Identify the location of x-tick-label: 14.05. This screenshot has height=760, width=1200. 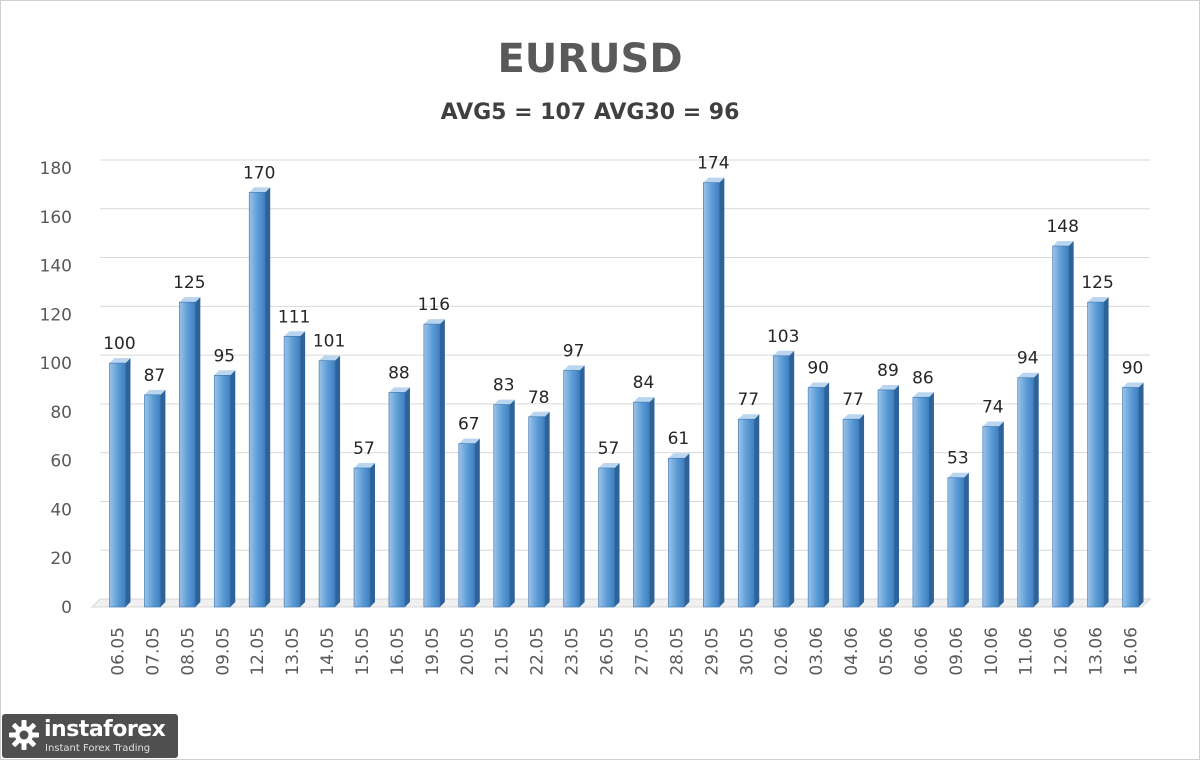
(328, 651).